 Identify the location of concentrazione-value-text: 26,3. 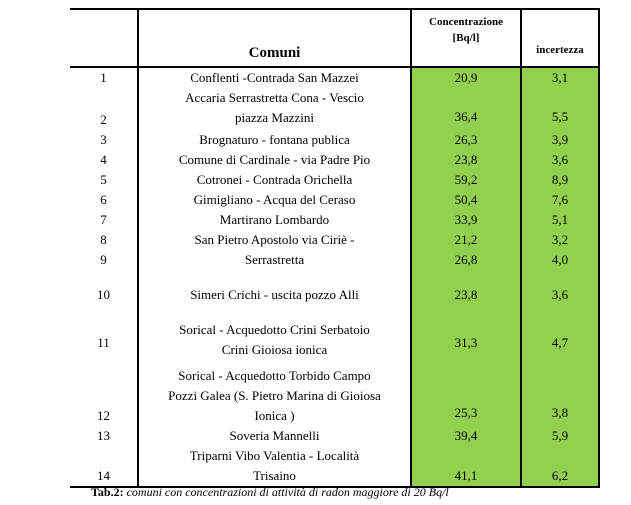
(466, 139).